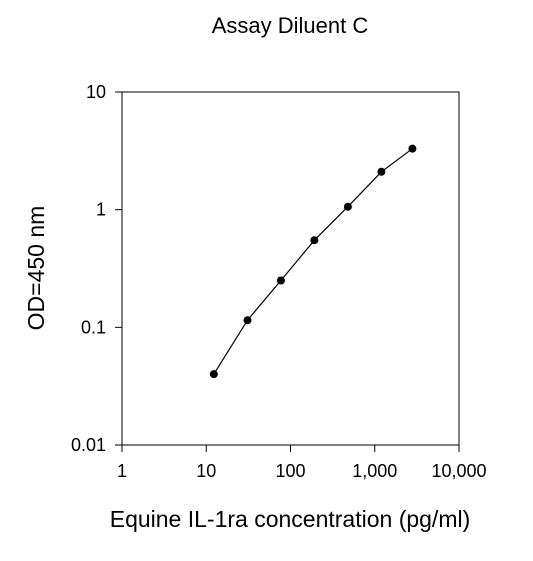 The image size is (533, 561). What do you see at coordinates (101, 210) in the screenshot?
I see `y-tick-label: 1` at bounding box center [101, 210].